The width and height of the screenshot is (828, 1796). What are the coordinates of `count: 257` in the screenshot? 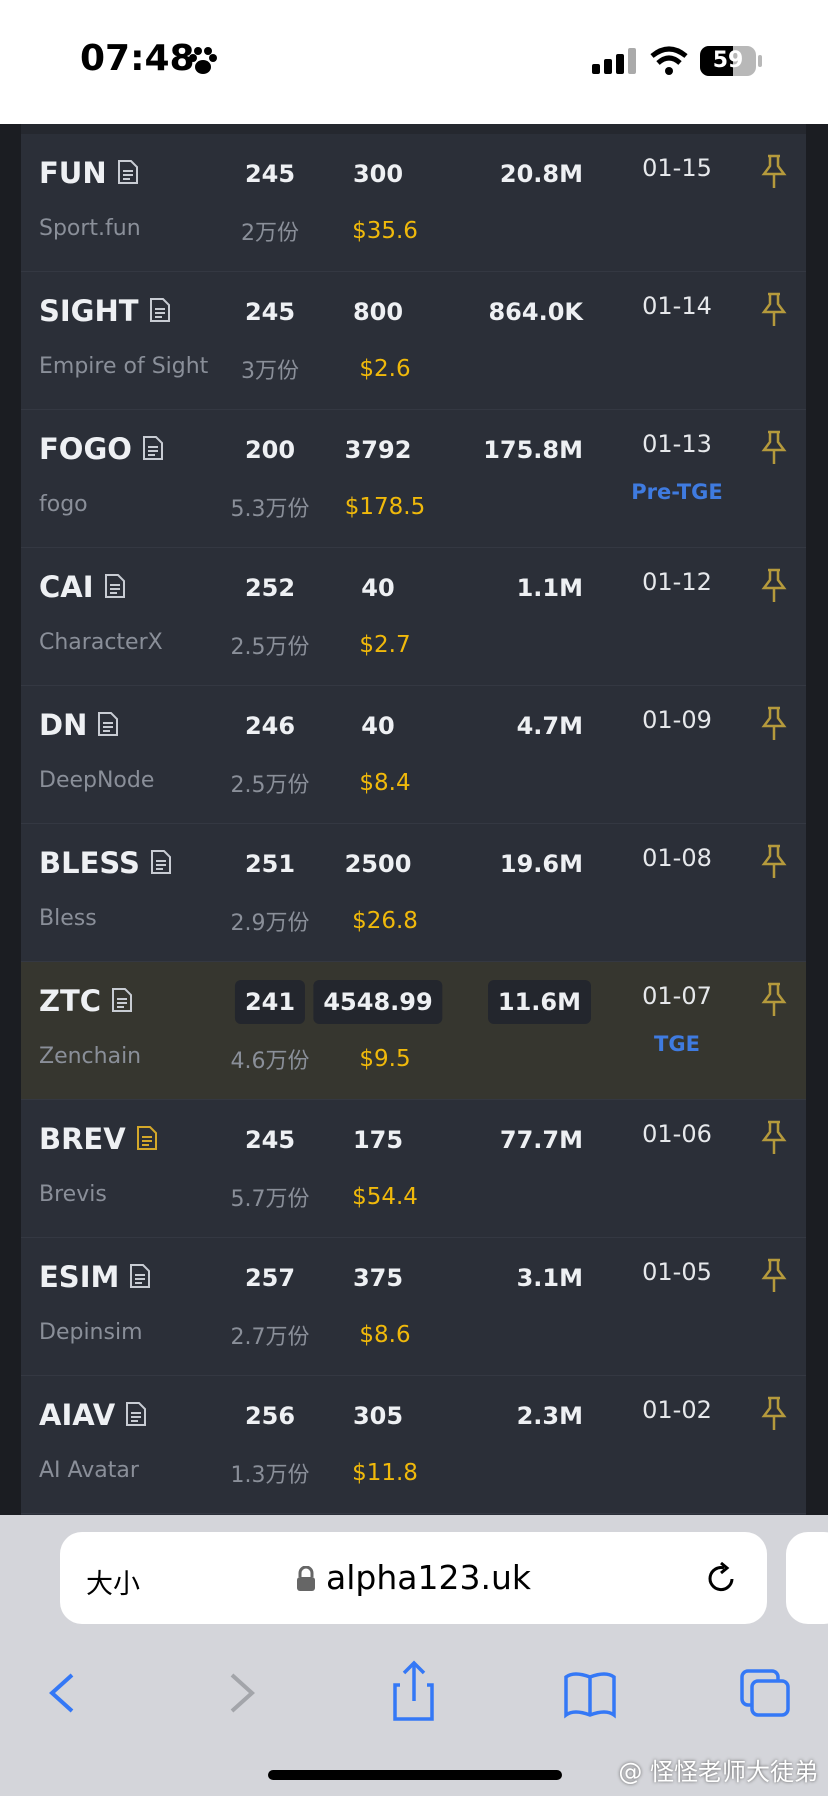 It's located at (270, 1278).